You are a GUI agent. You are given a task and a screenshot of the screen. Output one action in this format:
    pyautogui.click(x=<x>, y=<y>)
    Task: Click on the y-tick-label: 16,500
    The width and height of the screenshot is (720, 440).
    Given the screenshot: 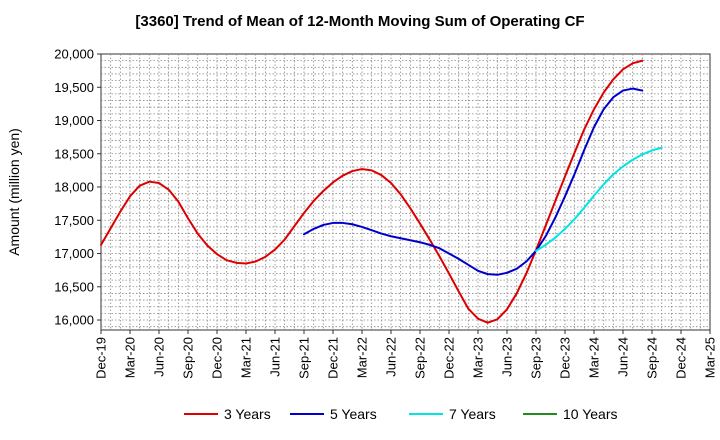 What is the action you would take?
    pyautogui.click(x=74, y=286)
    